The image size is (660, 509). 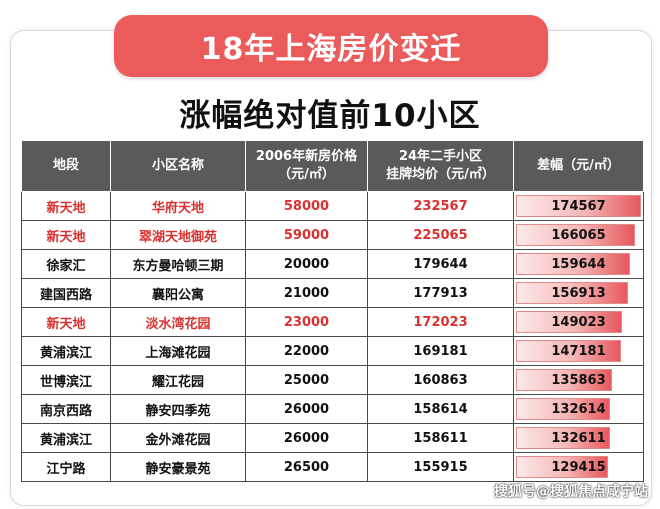 What do you see at coordinates (440, 322) in the screenshot?
I see `cell-price2024: 172023` at bounding box center [440, 322].